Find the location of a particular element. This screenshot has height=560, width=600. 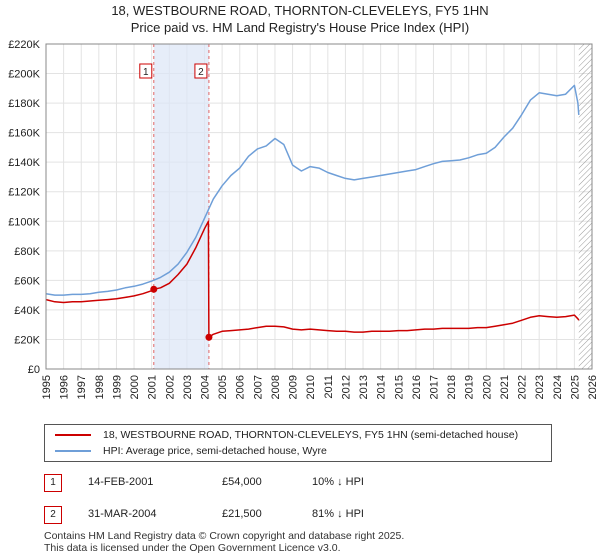

x-tick-label: 2021 is located at coordinates (505, 387).